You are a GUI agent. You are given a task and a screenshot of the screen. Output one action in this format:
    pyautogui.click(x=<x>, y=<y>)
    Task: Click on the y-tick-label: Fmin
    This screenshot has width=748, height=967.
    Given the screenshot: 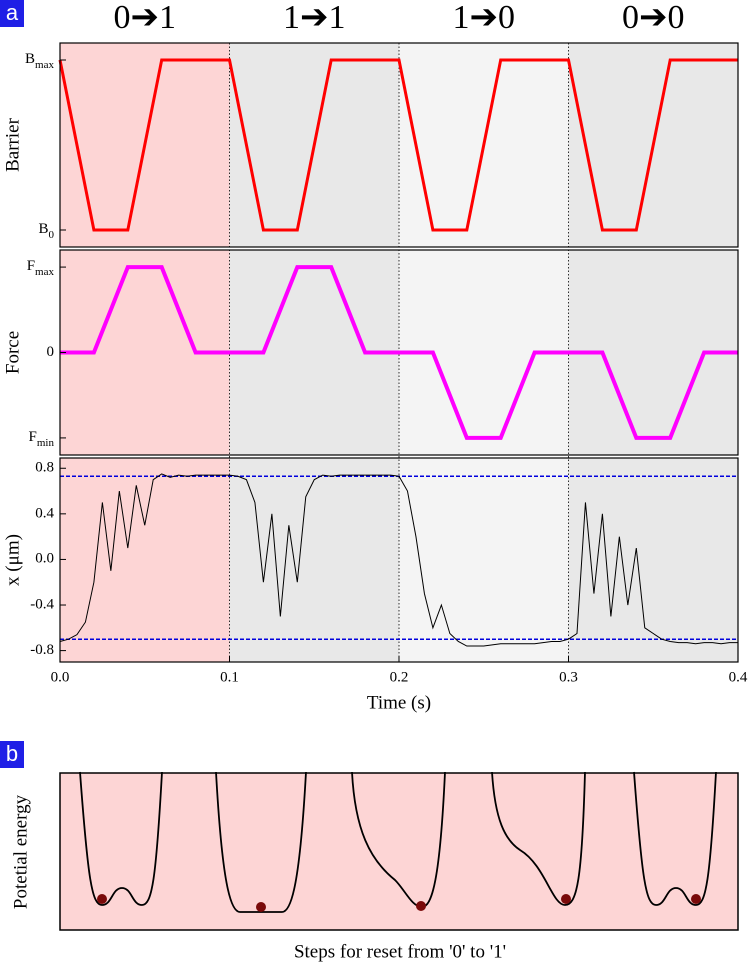 What is the action you would take?
    pyautogui.click(x=42, y=438)
    